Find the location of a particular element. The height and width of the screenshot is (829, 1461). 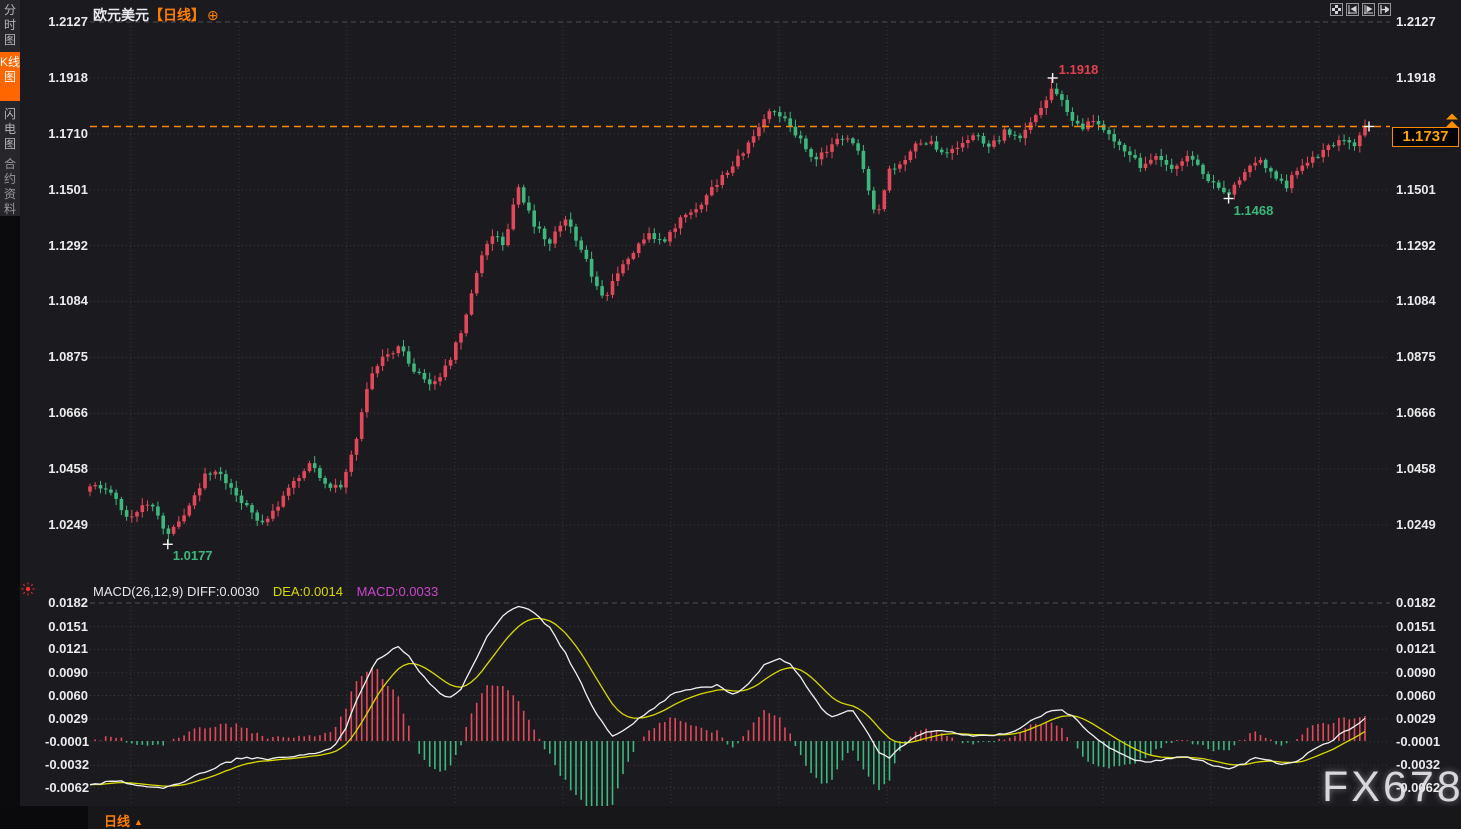

price-tick-left: 1.0666 is located at coordinates (68, 413).